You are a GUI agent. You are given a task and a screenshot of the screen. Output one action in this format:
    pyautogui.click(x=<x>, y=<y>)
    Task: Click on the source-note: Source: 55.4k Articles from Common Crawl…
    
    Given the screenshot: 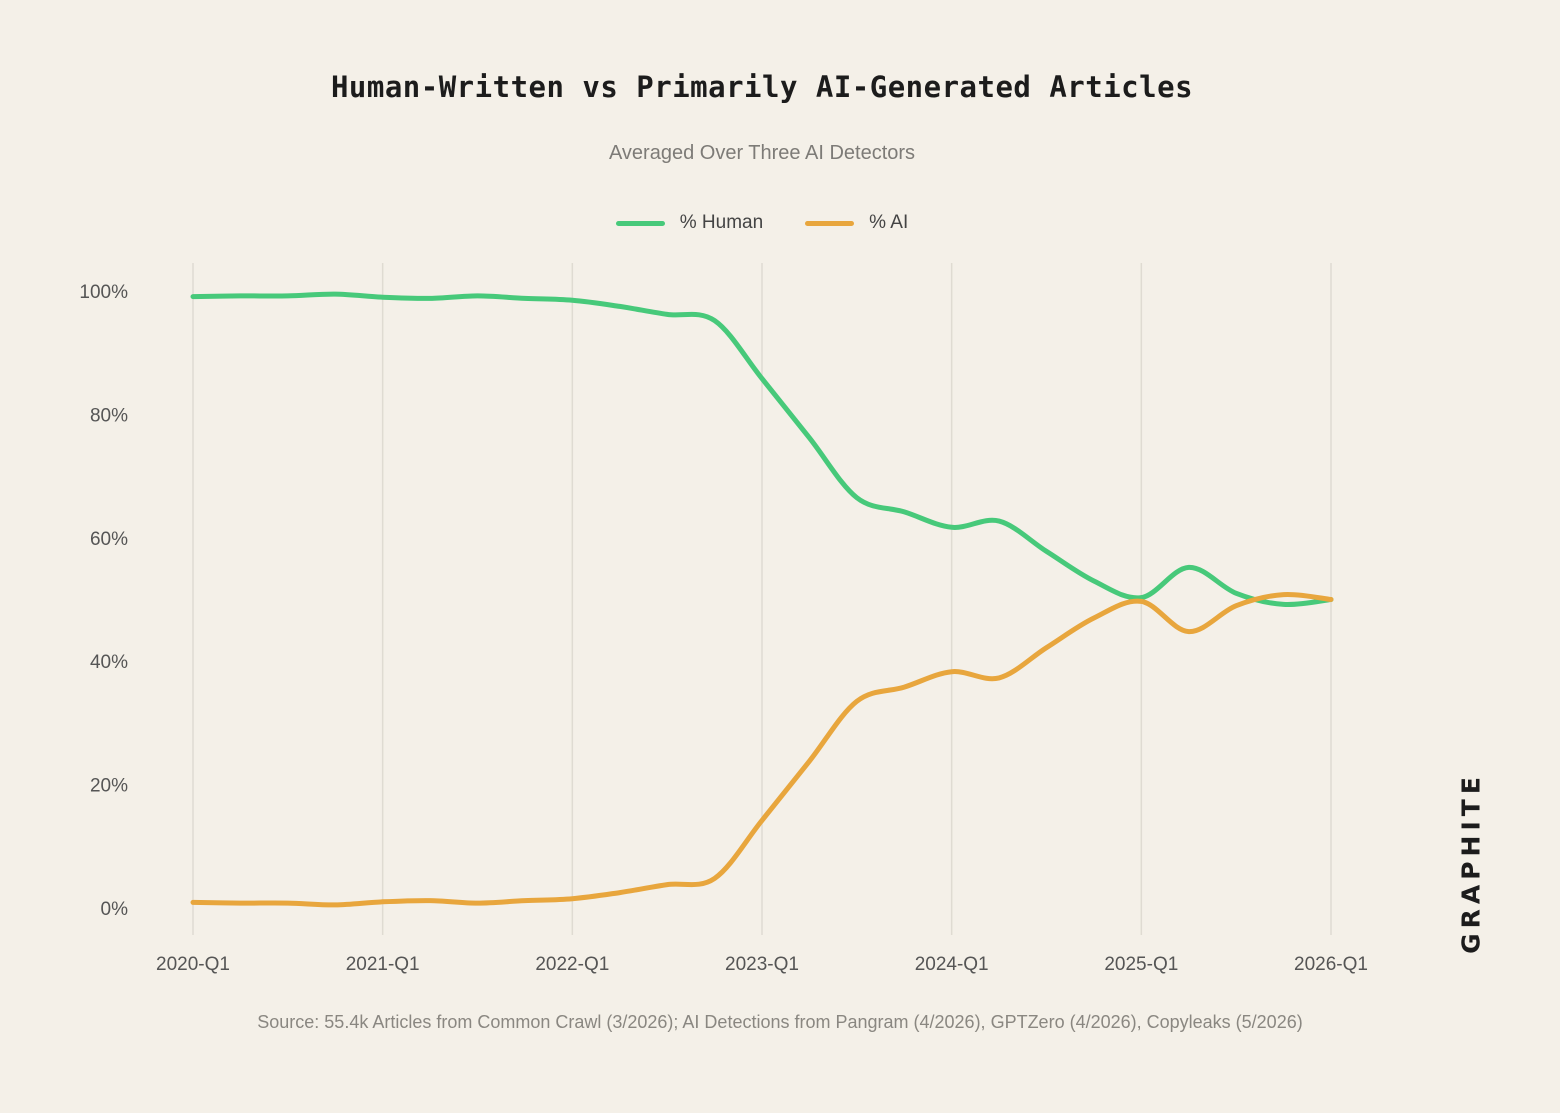 What is the action you would take?
    pyautogui.click(x=780, y=1022)
    